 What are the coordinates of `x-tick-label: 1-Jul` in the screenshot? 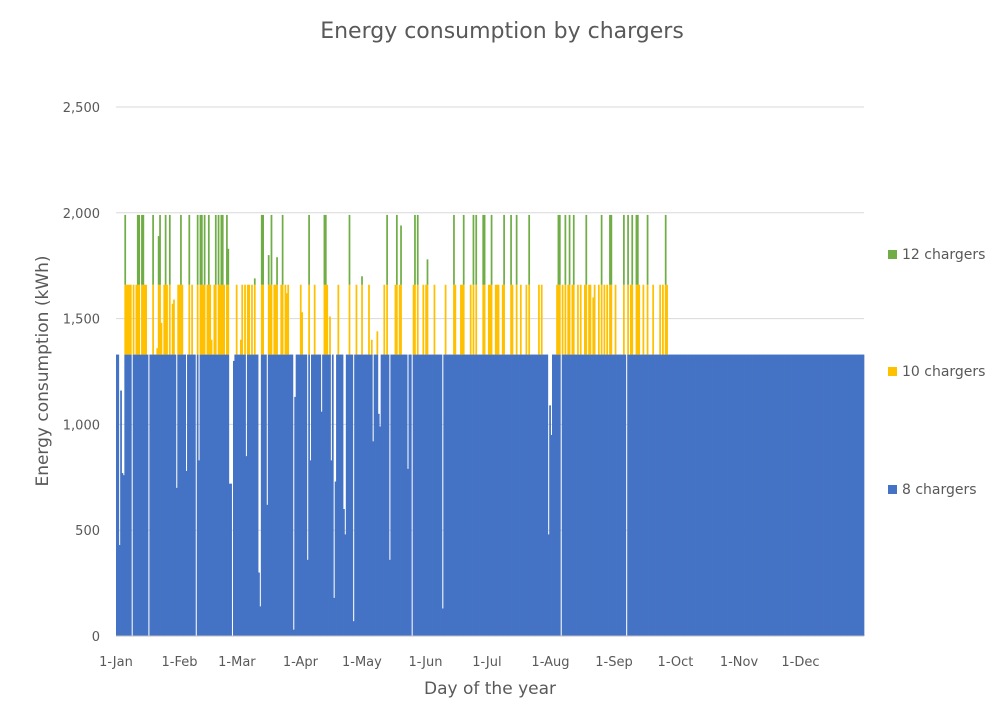 It's located at (486, 662).